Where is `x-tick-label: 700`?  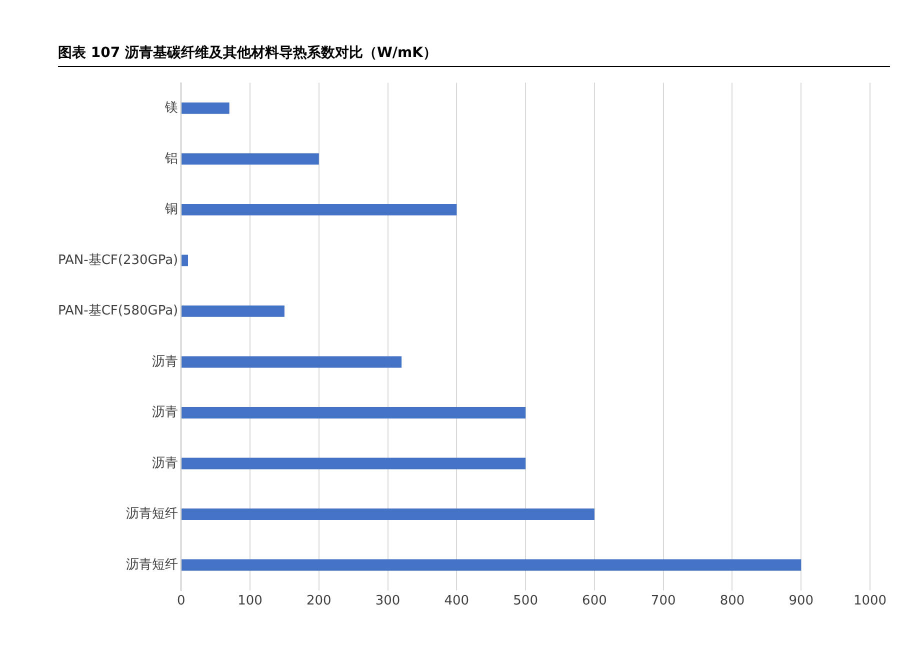
x-tick-label: 700 is located at coordinates (663, 601).